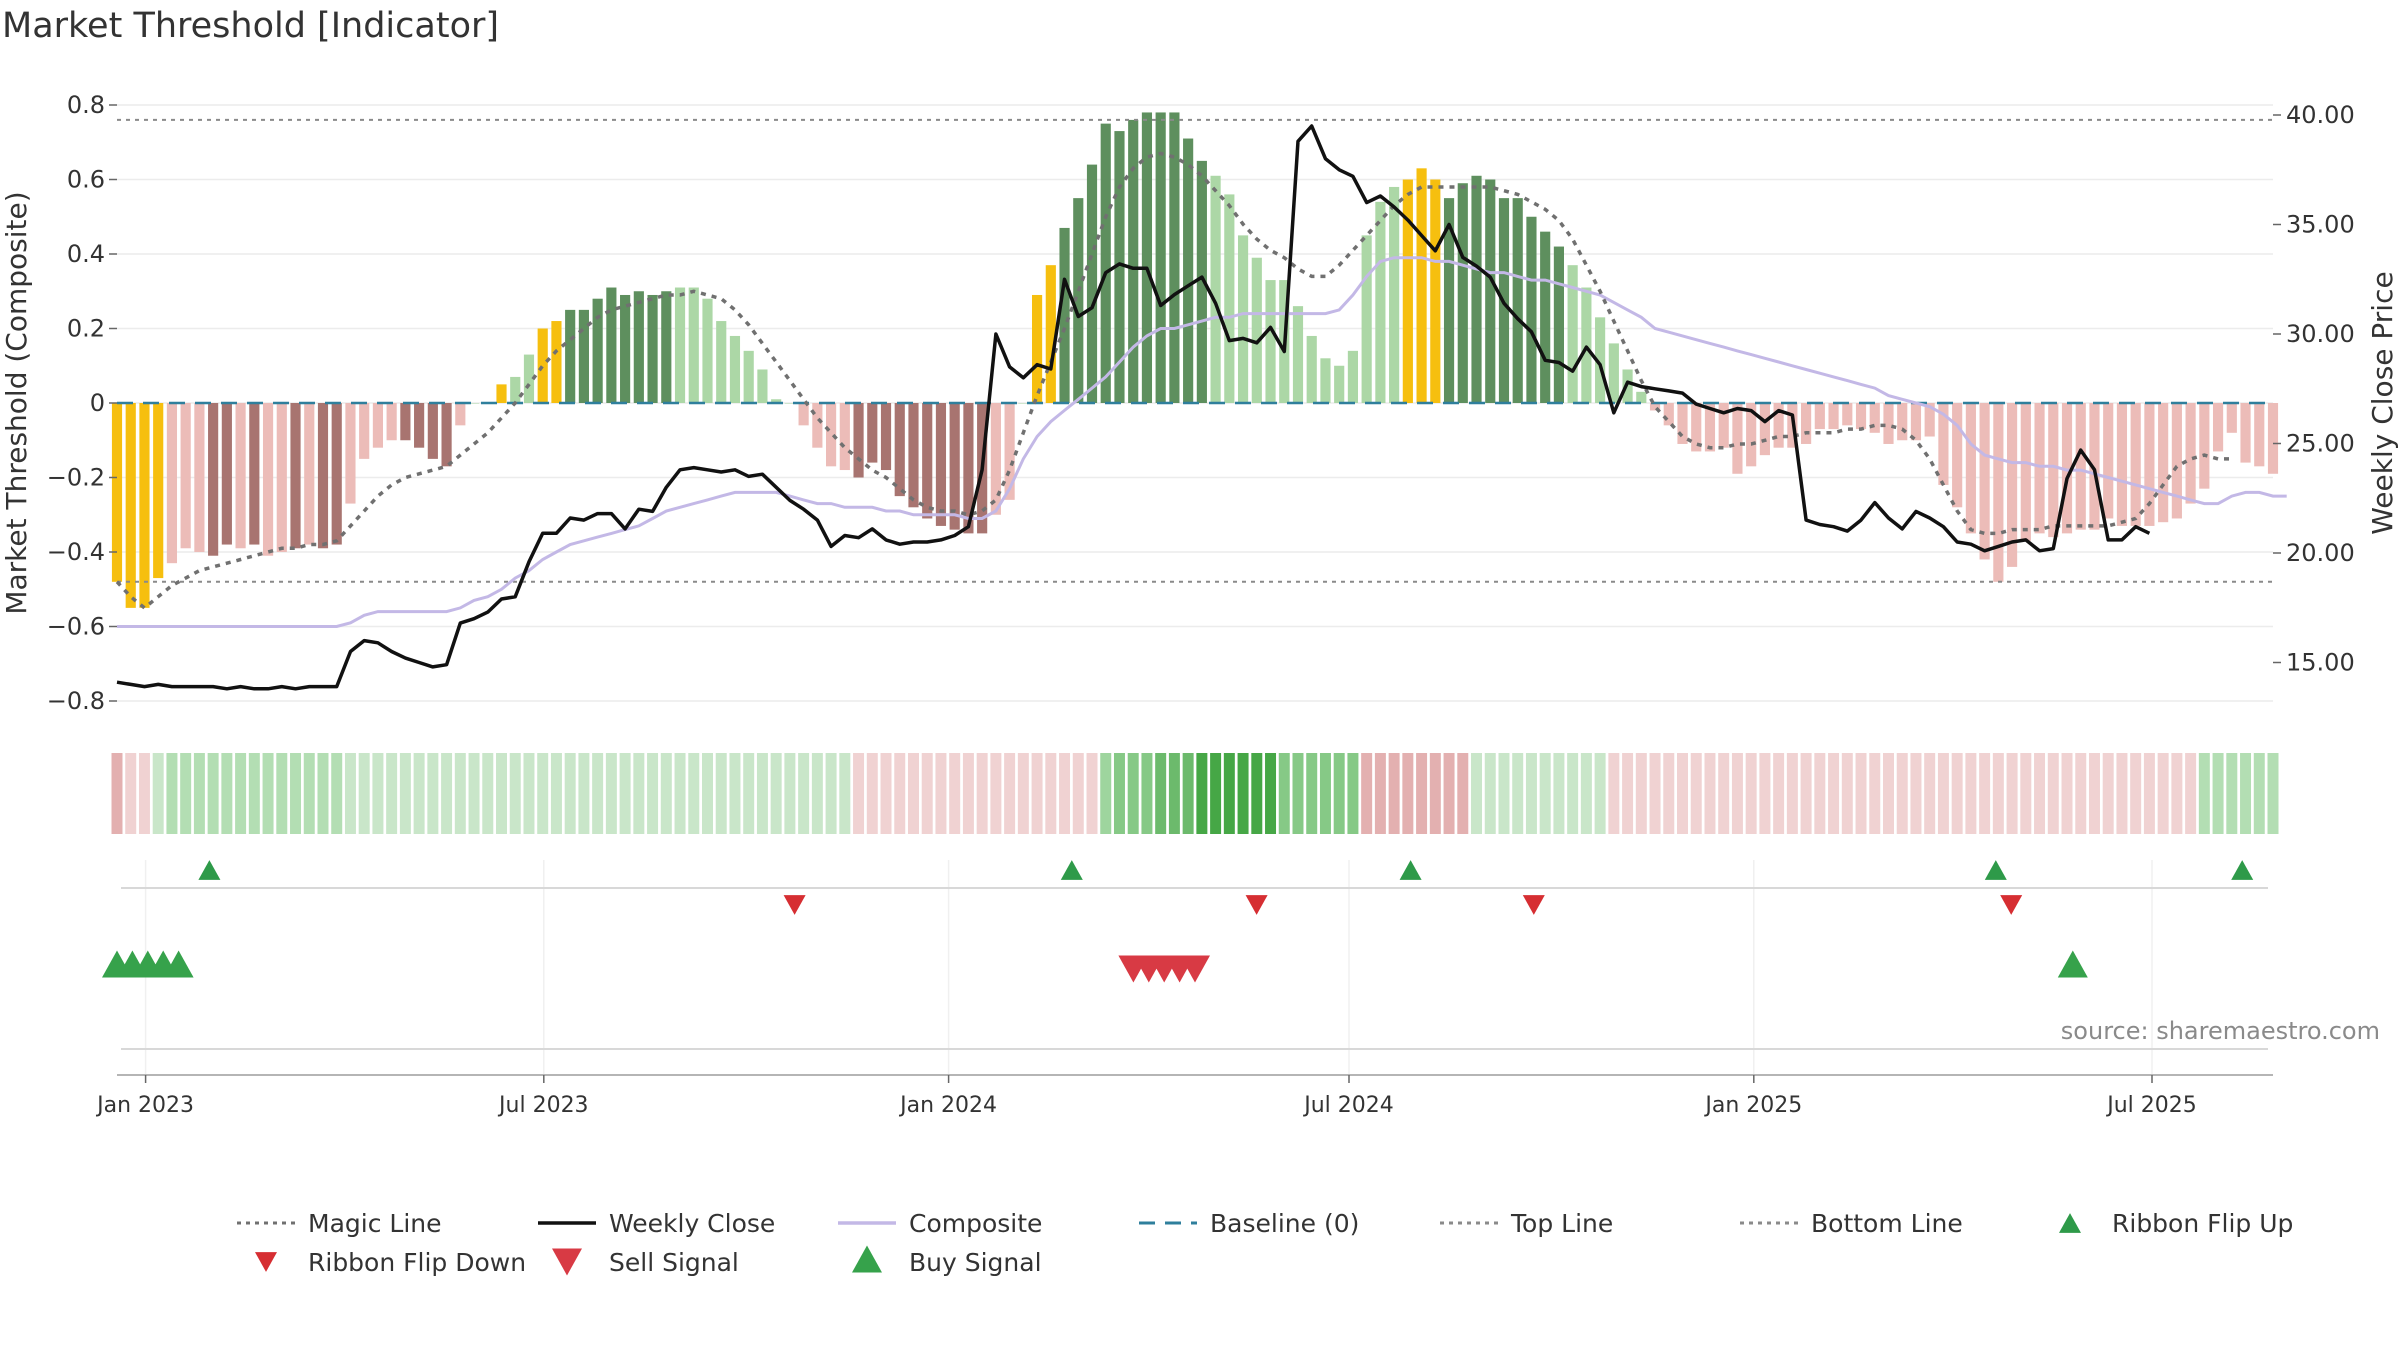 This screenshot has height=1350, width=2400. What do you see at coordinates (178, 964) in the screenshot?
I see `buy-signal-marker` at bounding box center [178, 964].